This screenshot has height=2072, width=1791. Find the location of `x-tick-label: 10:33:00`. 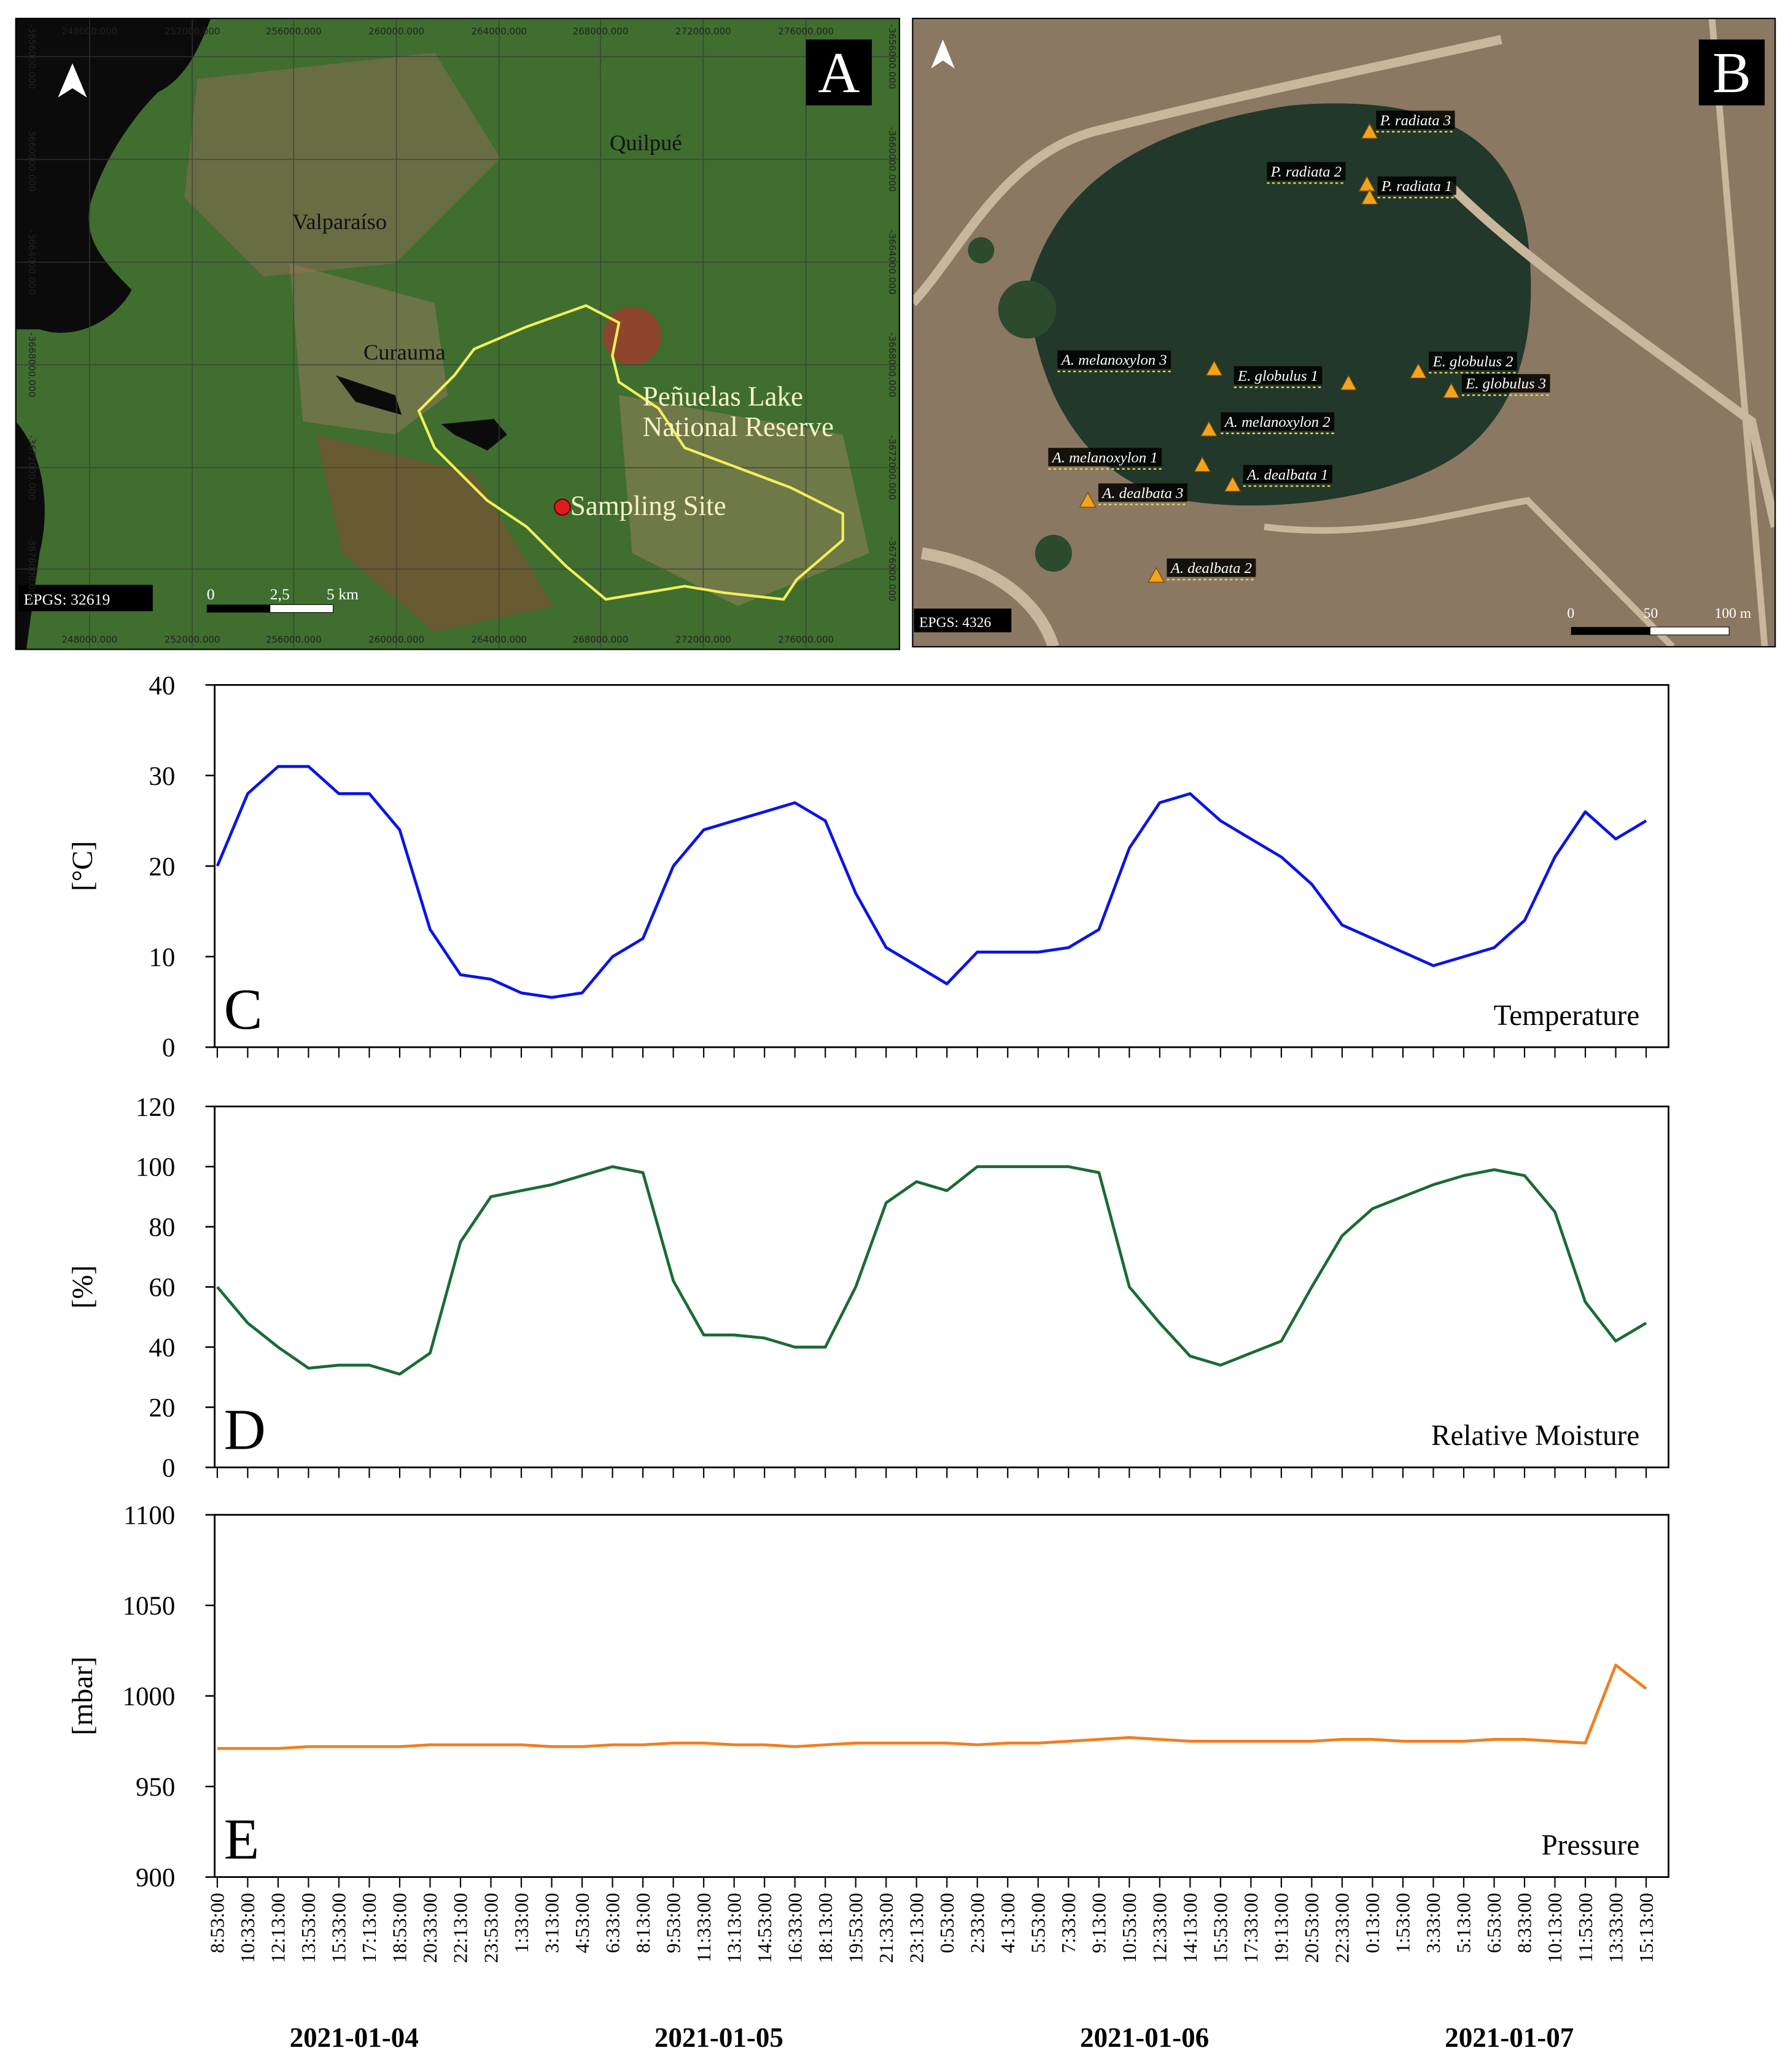

x-tick-label: 10:33:00 is located at coordinates (247, 1928).